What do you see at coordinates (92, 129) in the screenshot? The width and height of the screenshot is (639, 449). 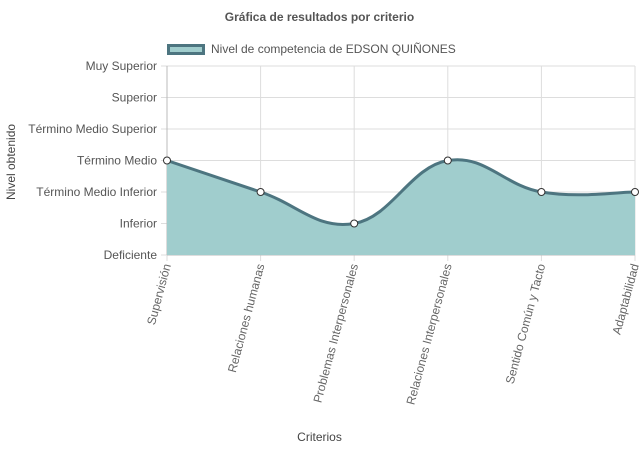 I see `y-tick-label: Término Medio Superior` at bounding box center [92, 129].